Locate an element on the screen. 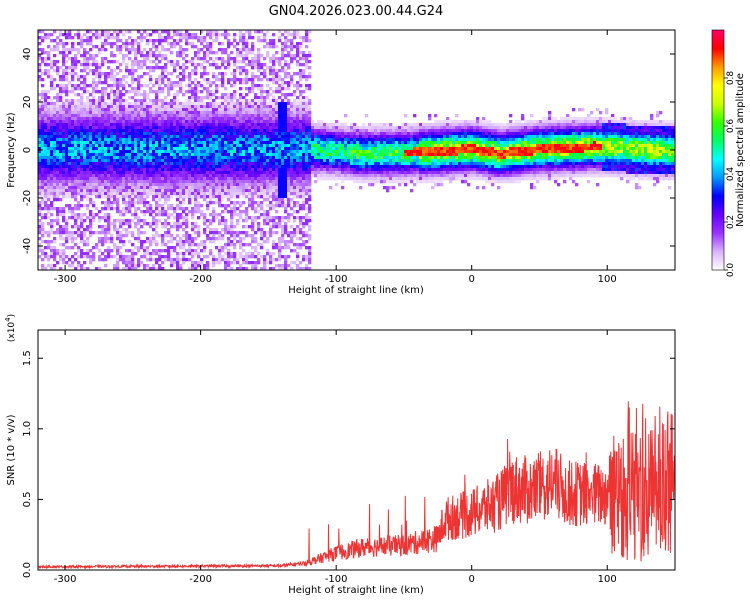  snr-y-label: SNR (10 * v/v) is located at coordinates (11, 449).